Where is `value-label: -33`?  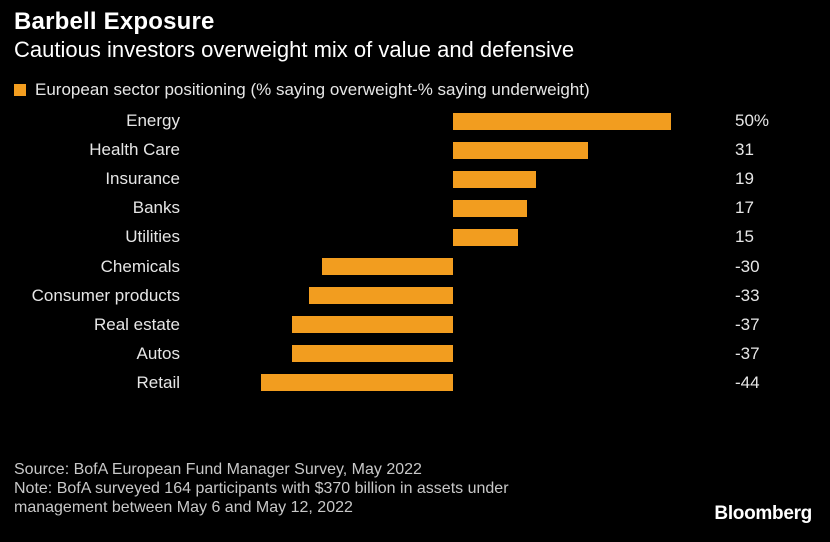
value-label: -33 is located at coordinates (747, 295).